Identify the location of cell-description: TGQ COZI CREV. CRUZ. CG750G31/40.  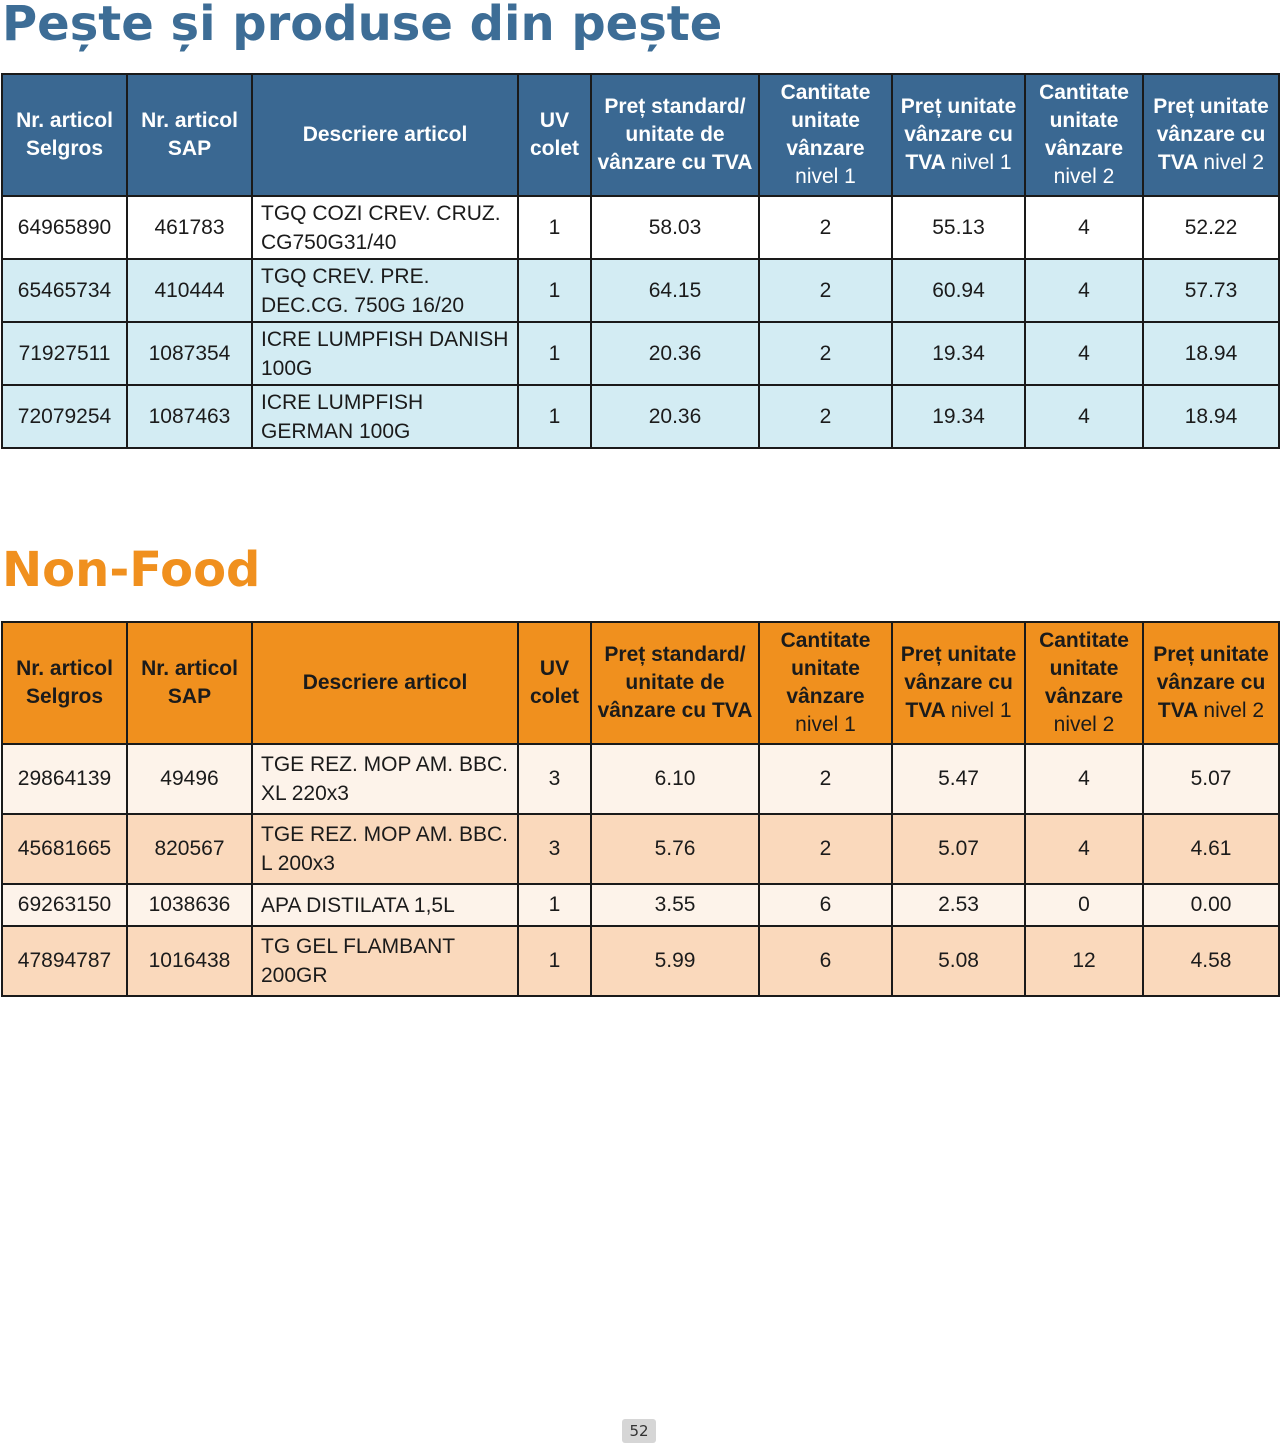
(385, 227).